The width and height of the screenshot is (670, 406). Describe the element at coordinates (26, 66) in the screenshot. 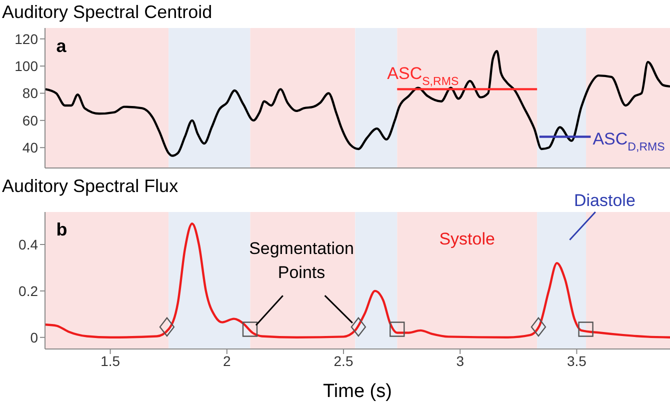

I see `y-tick-label: 100` at that location.